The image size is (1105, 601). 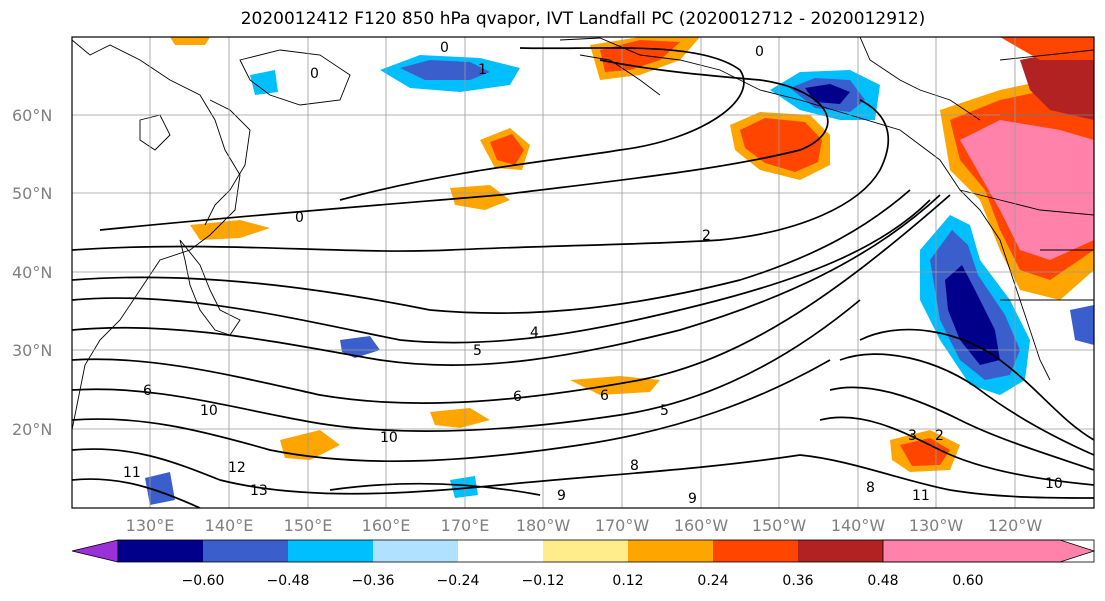 I want to click on lon-label: 150°W, so click(x=779, y=525).